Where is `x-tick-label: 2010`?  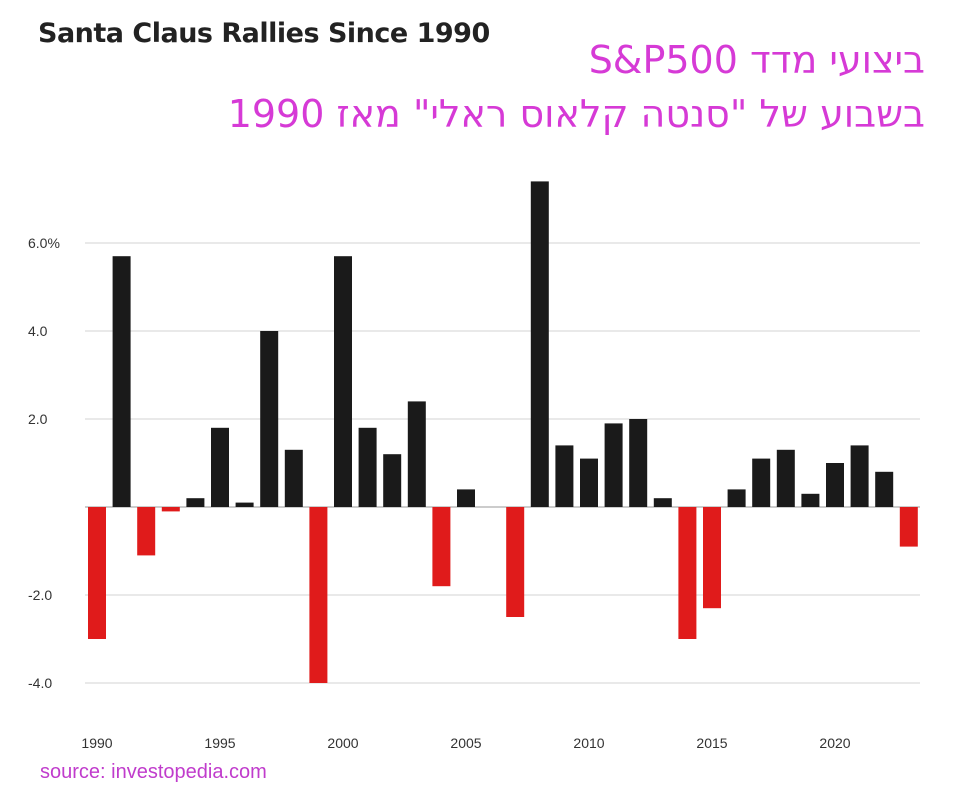
x-tick-label: 2010 is located at coordinates (588, 743).